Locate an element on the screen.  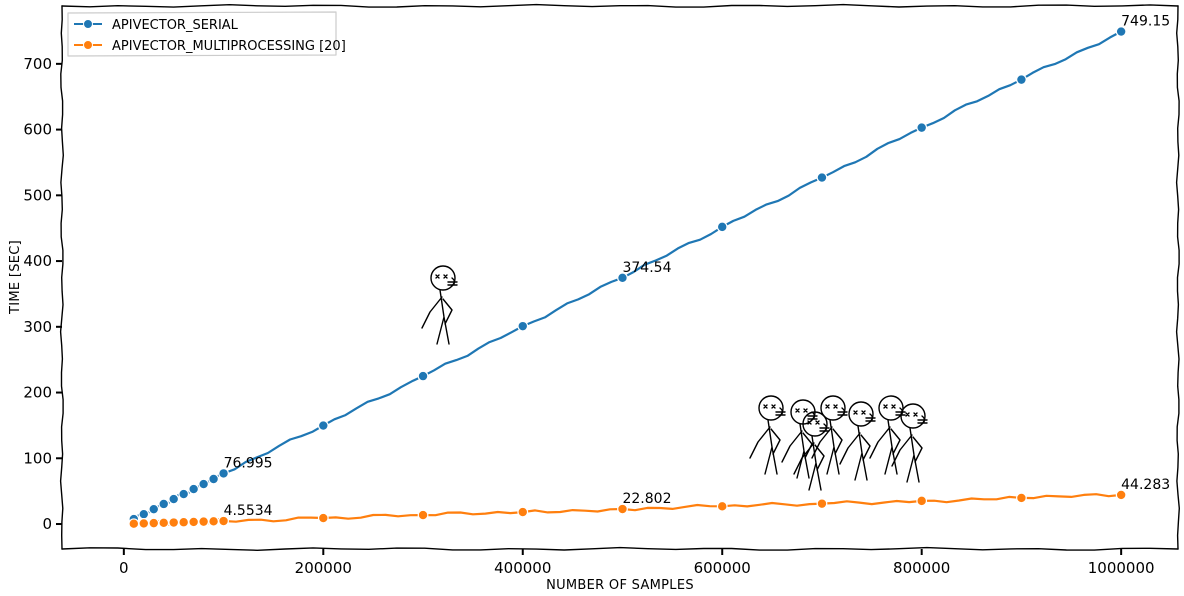
y-tick-label: 700 is located at coordinates (37, 64).